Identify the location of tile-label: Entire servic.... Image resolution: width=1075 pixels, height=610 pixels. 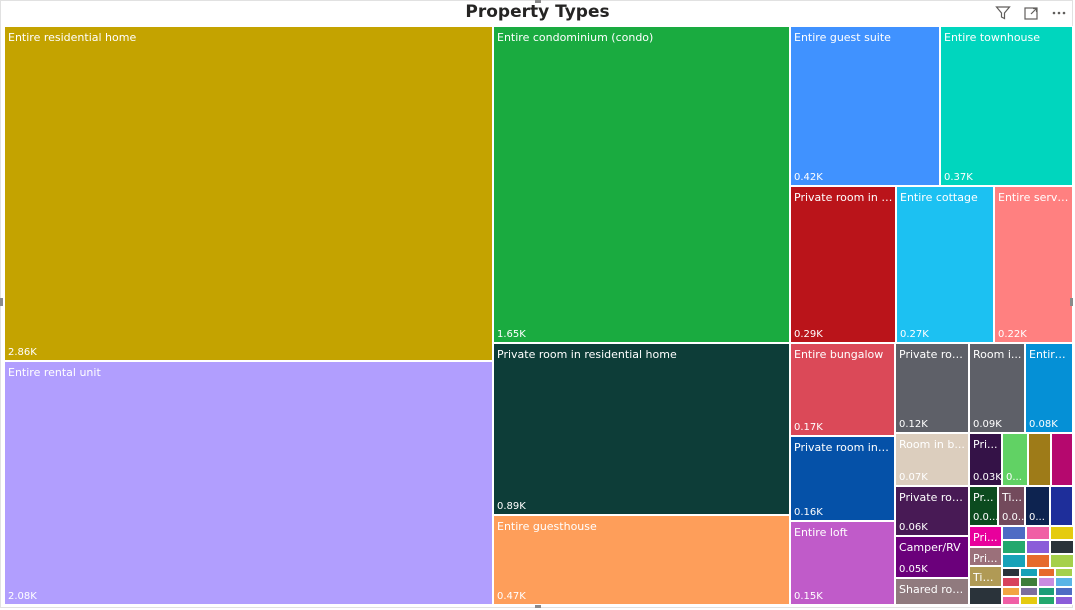
(1034, 197).